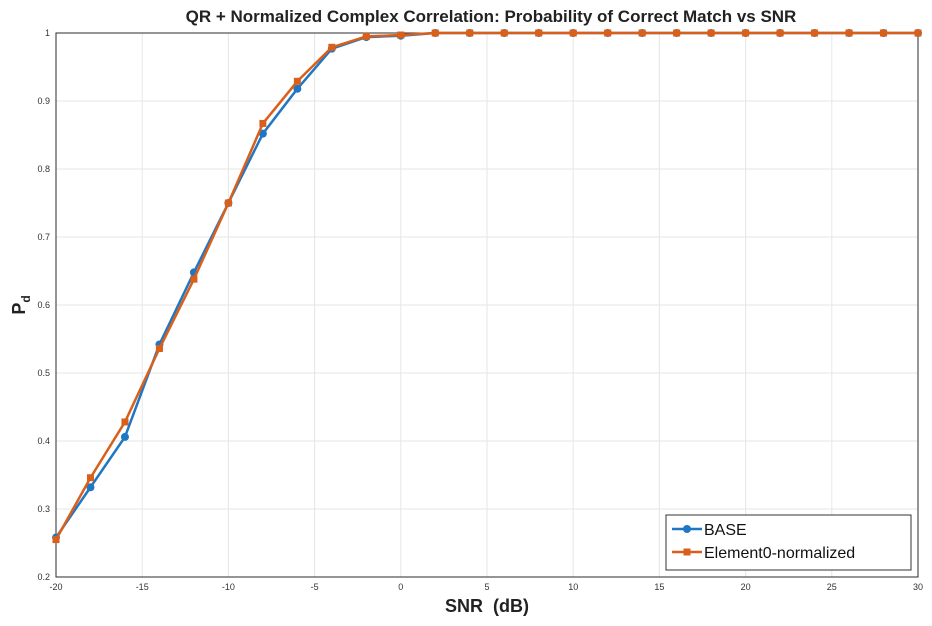  I want to click on y-tick-label: 0.2, so click(43, 577).